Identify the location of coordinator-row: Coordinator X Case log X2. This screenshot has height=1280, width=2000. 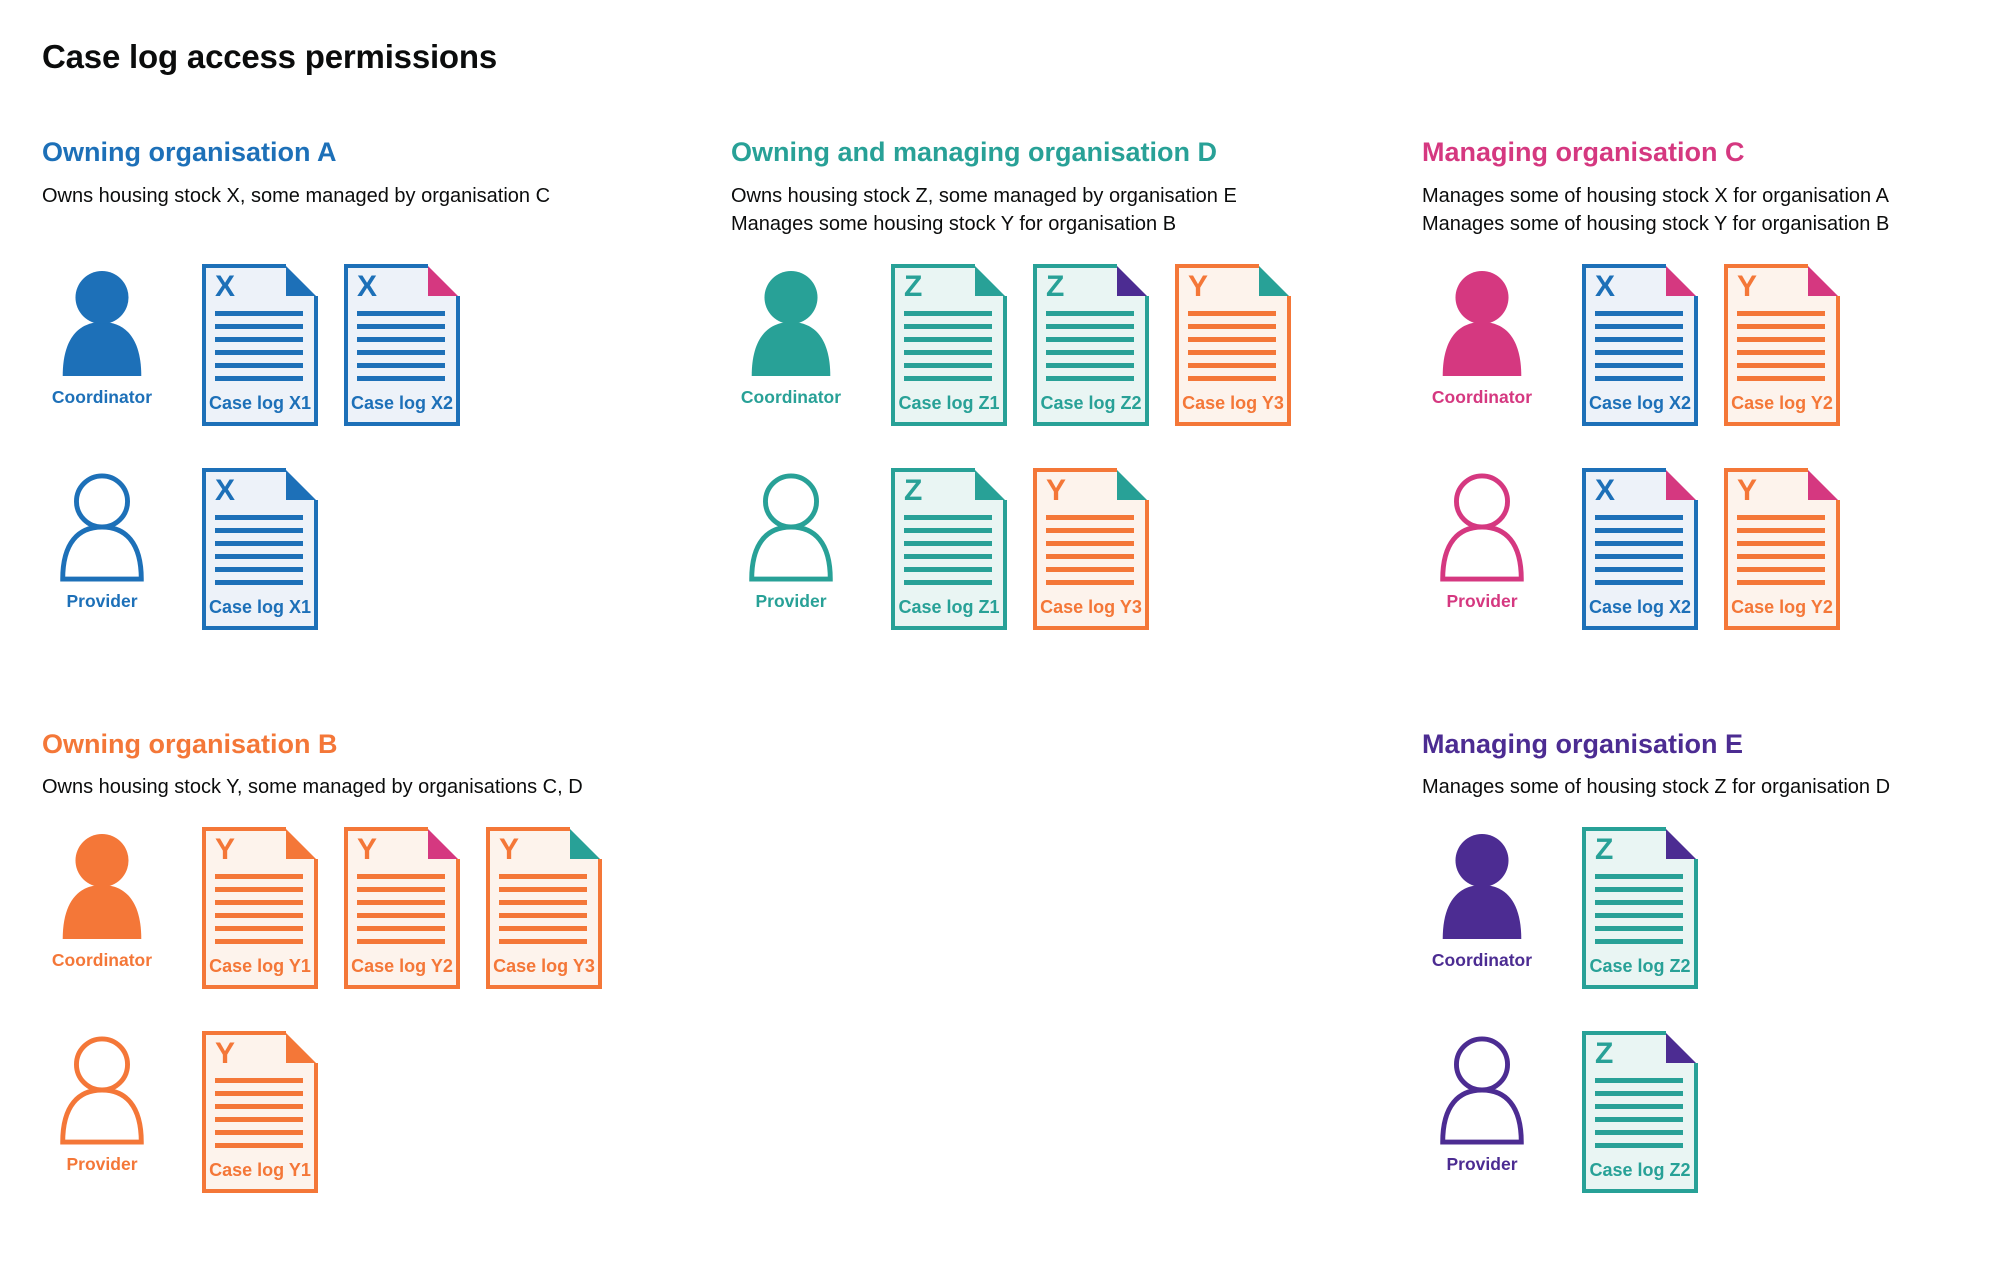
(1696, 344).